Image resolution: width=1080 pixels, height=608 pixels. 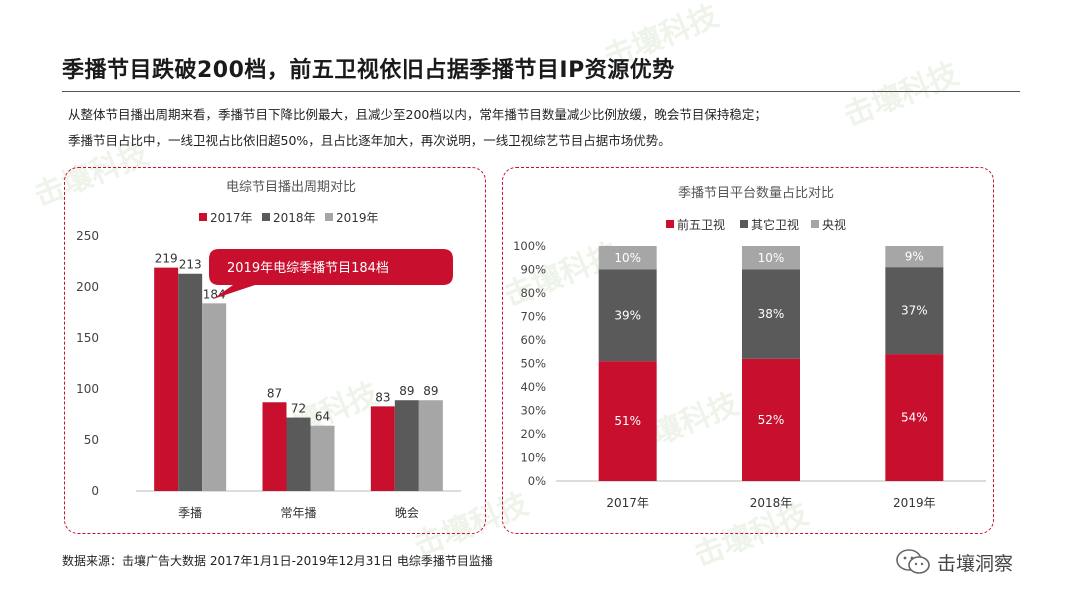 What do you see at coordinates (298, 513) in the screenshot?
I see `x-tick-label: 常年播` at bounding box center [298, 513].